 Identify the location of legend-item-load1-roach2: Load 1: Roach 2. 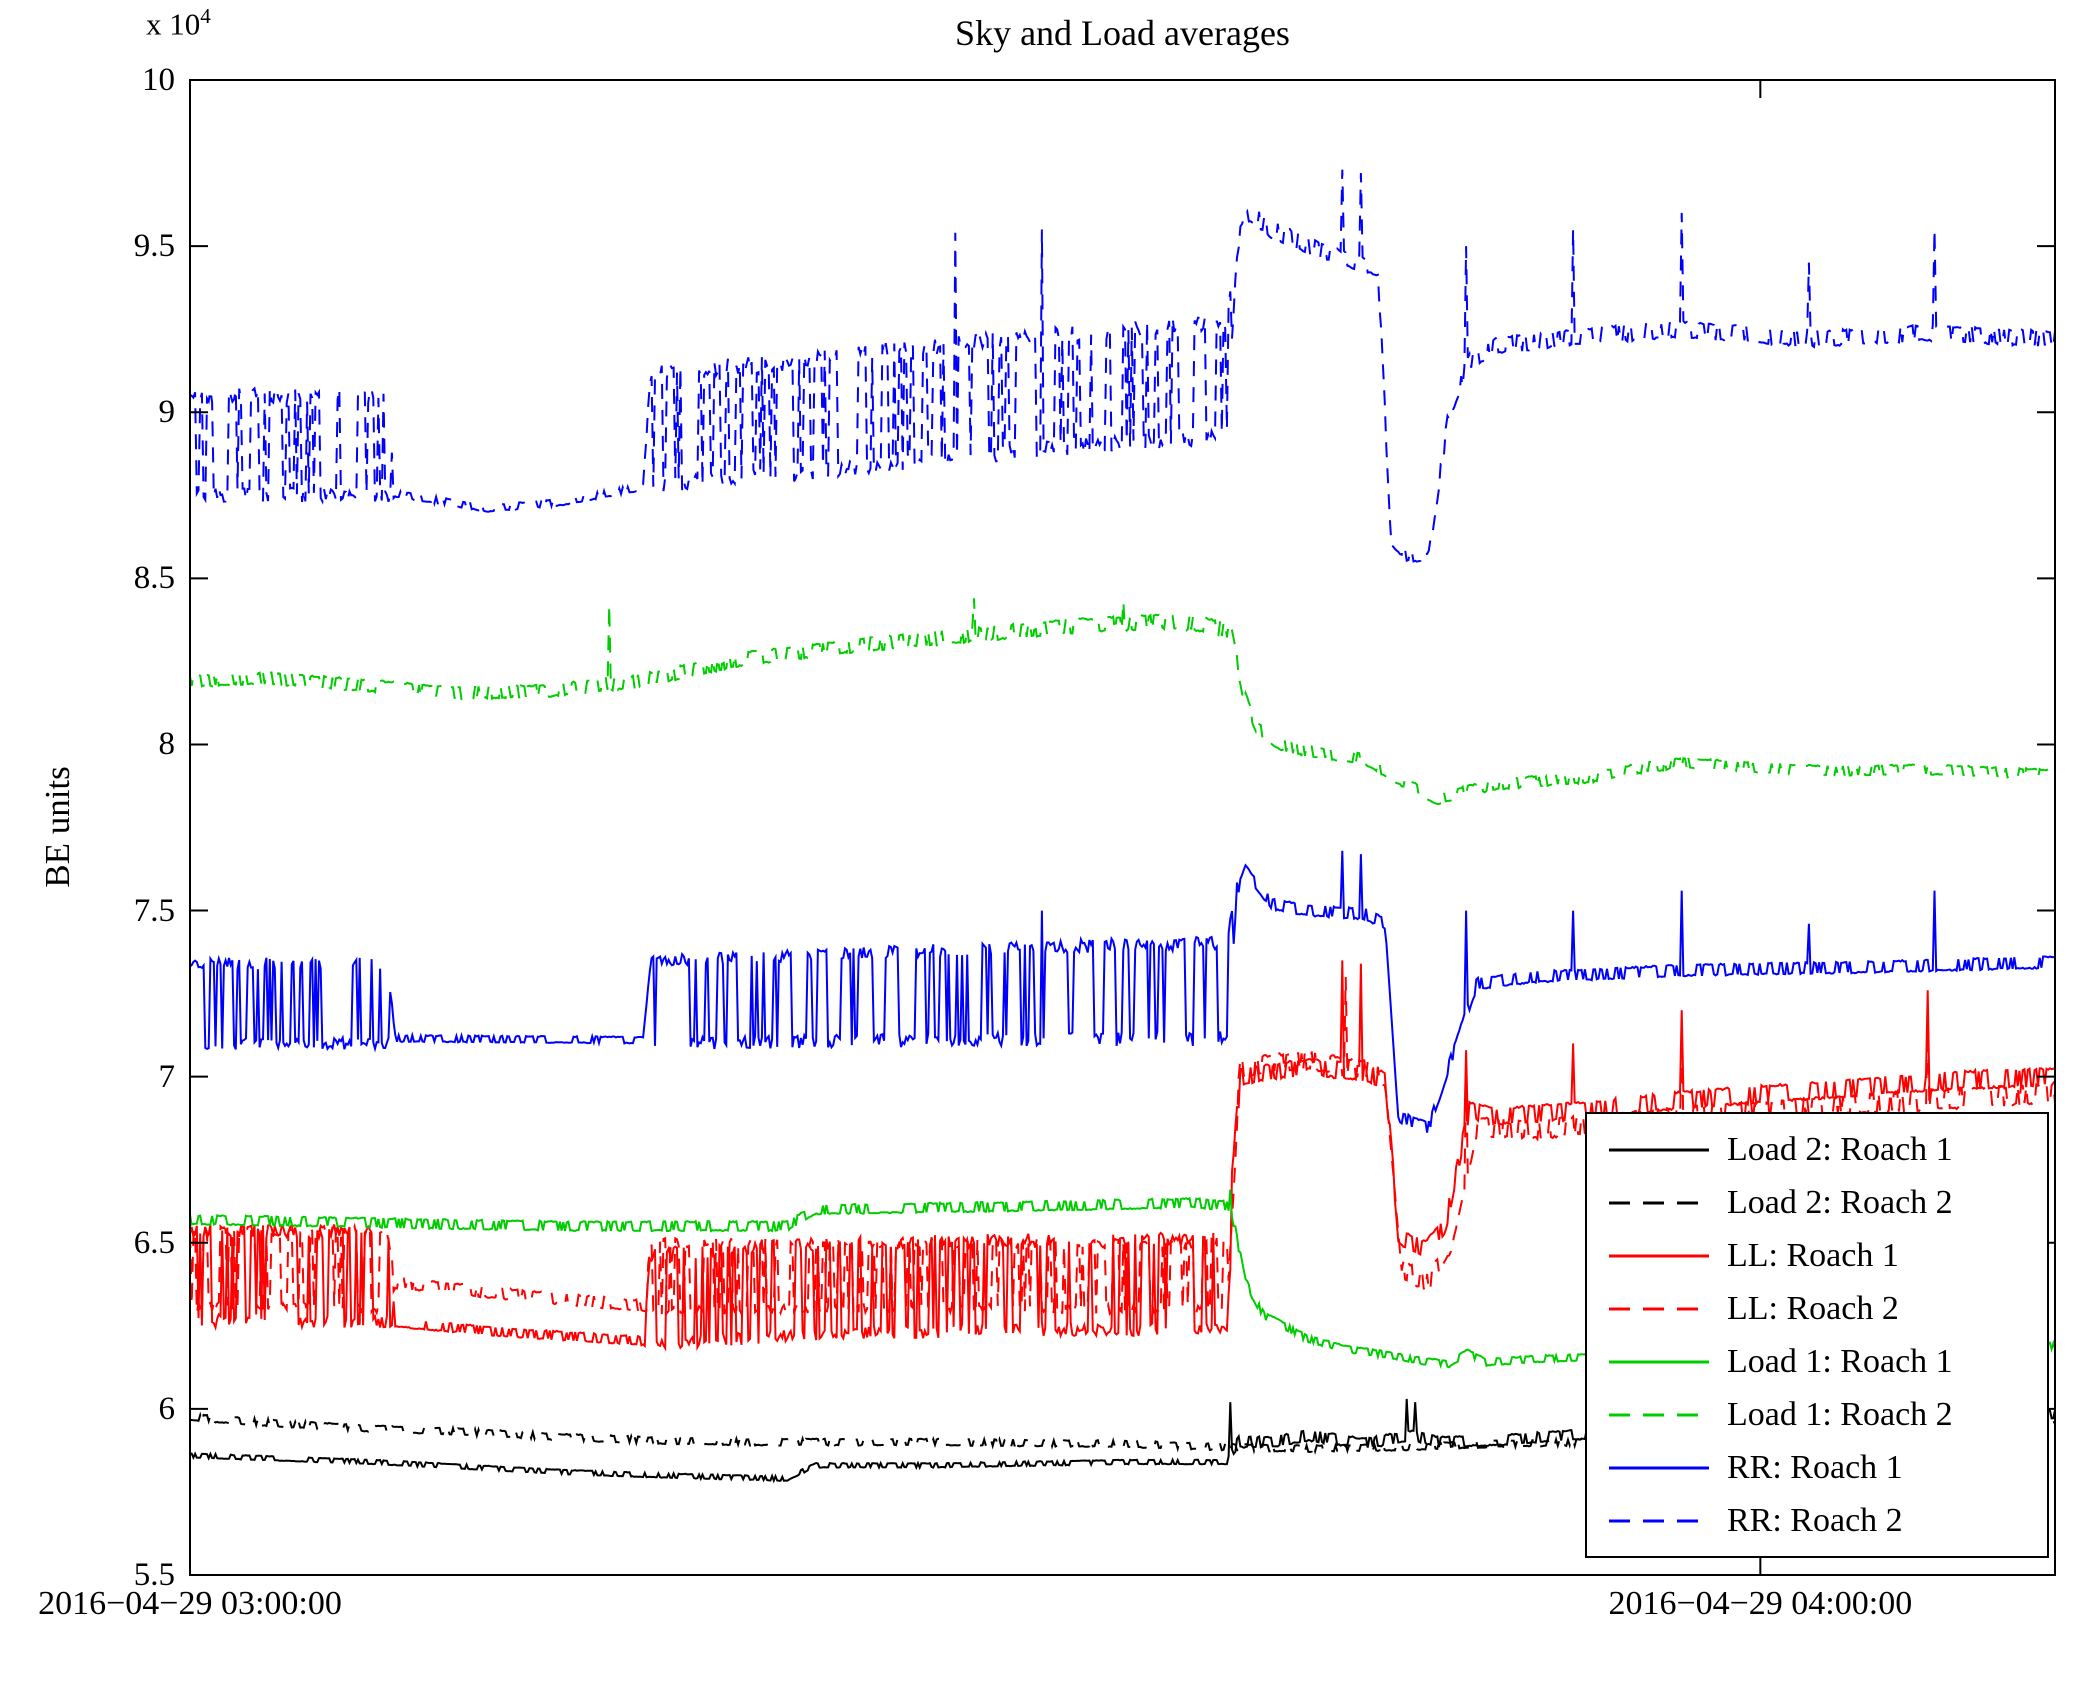
(1817, 1414).